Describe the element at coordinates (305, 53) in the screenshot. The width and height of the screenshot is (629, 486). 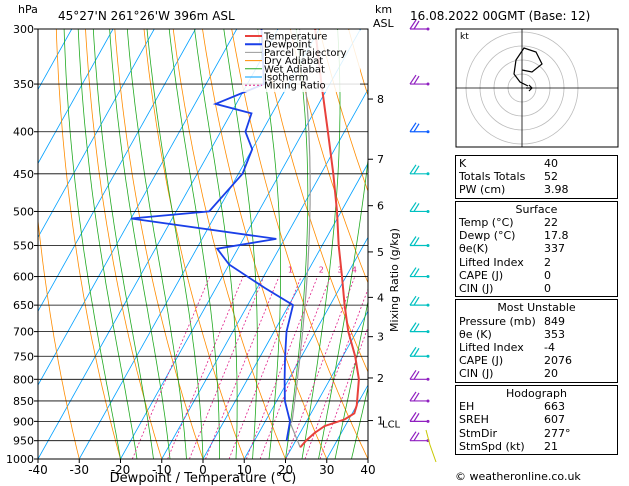
I see `legend-entry: Parcel Trajectory` at that location.